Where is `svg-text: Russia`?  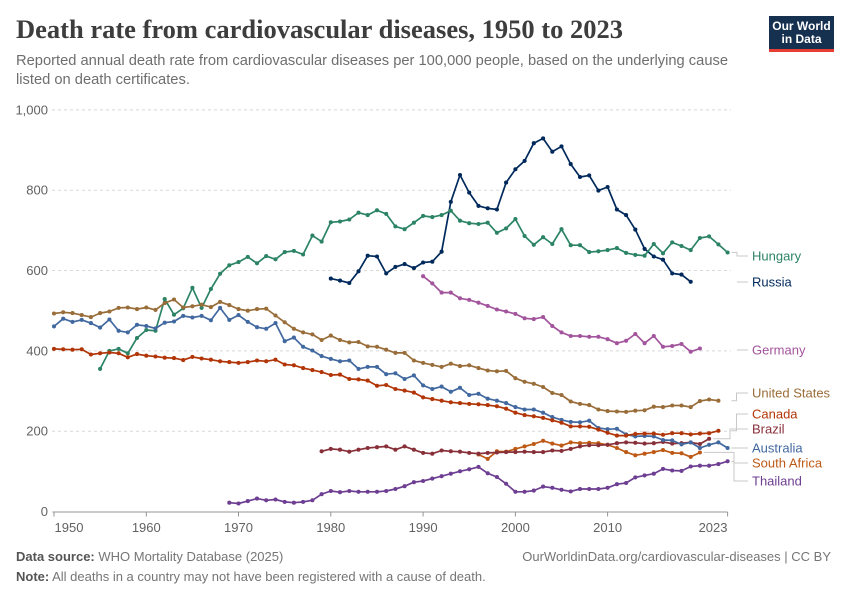
svg-text: Russia is located at coordinates (772, 282).